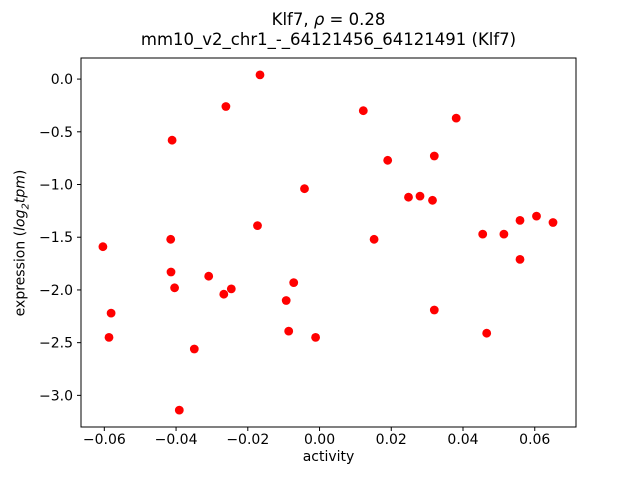 This screenshot has height=480, width=640. I want to click on x-tick-label: −0.04, so click(176, 440).